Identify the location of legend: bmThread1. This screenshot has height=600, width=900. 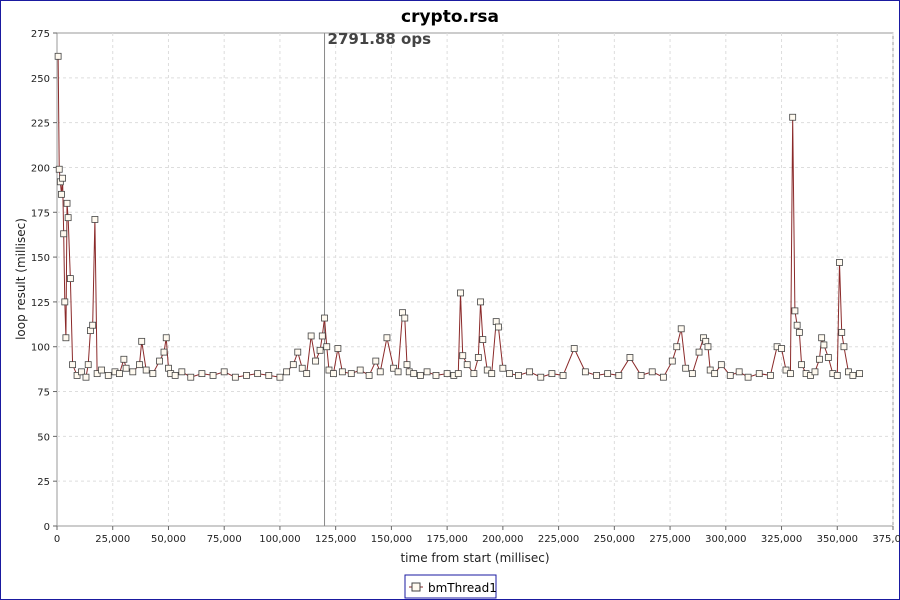
(450, 586).